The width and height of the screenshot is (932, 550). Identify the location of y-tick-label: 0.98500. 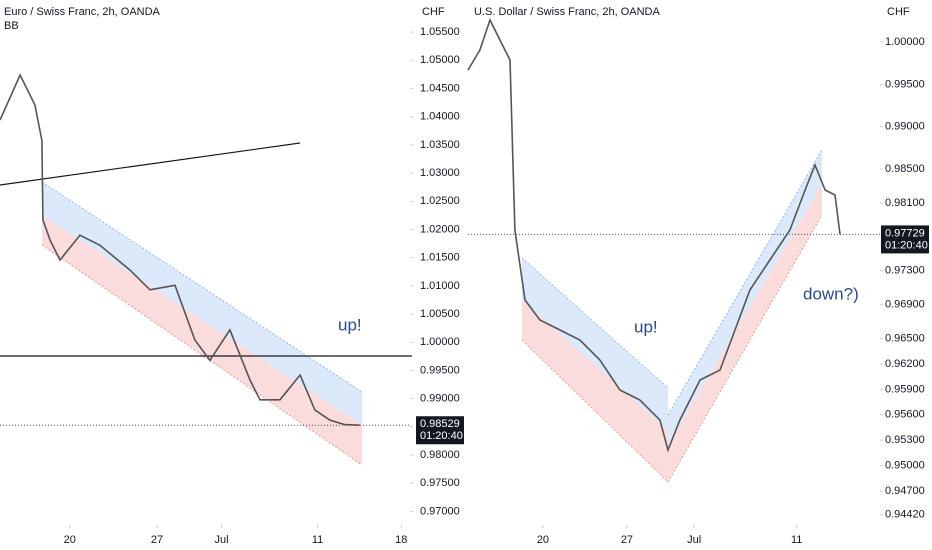
(905, 169).